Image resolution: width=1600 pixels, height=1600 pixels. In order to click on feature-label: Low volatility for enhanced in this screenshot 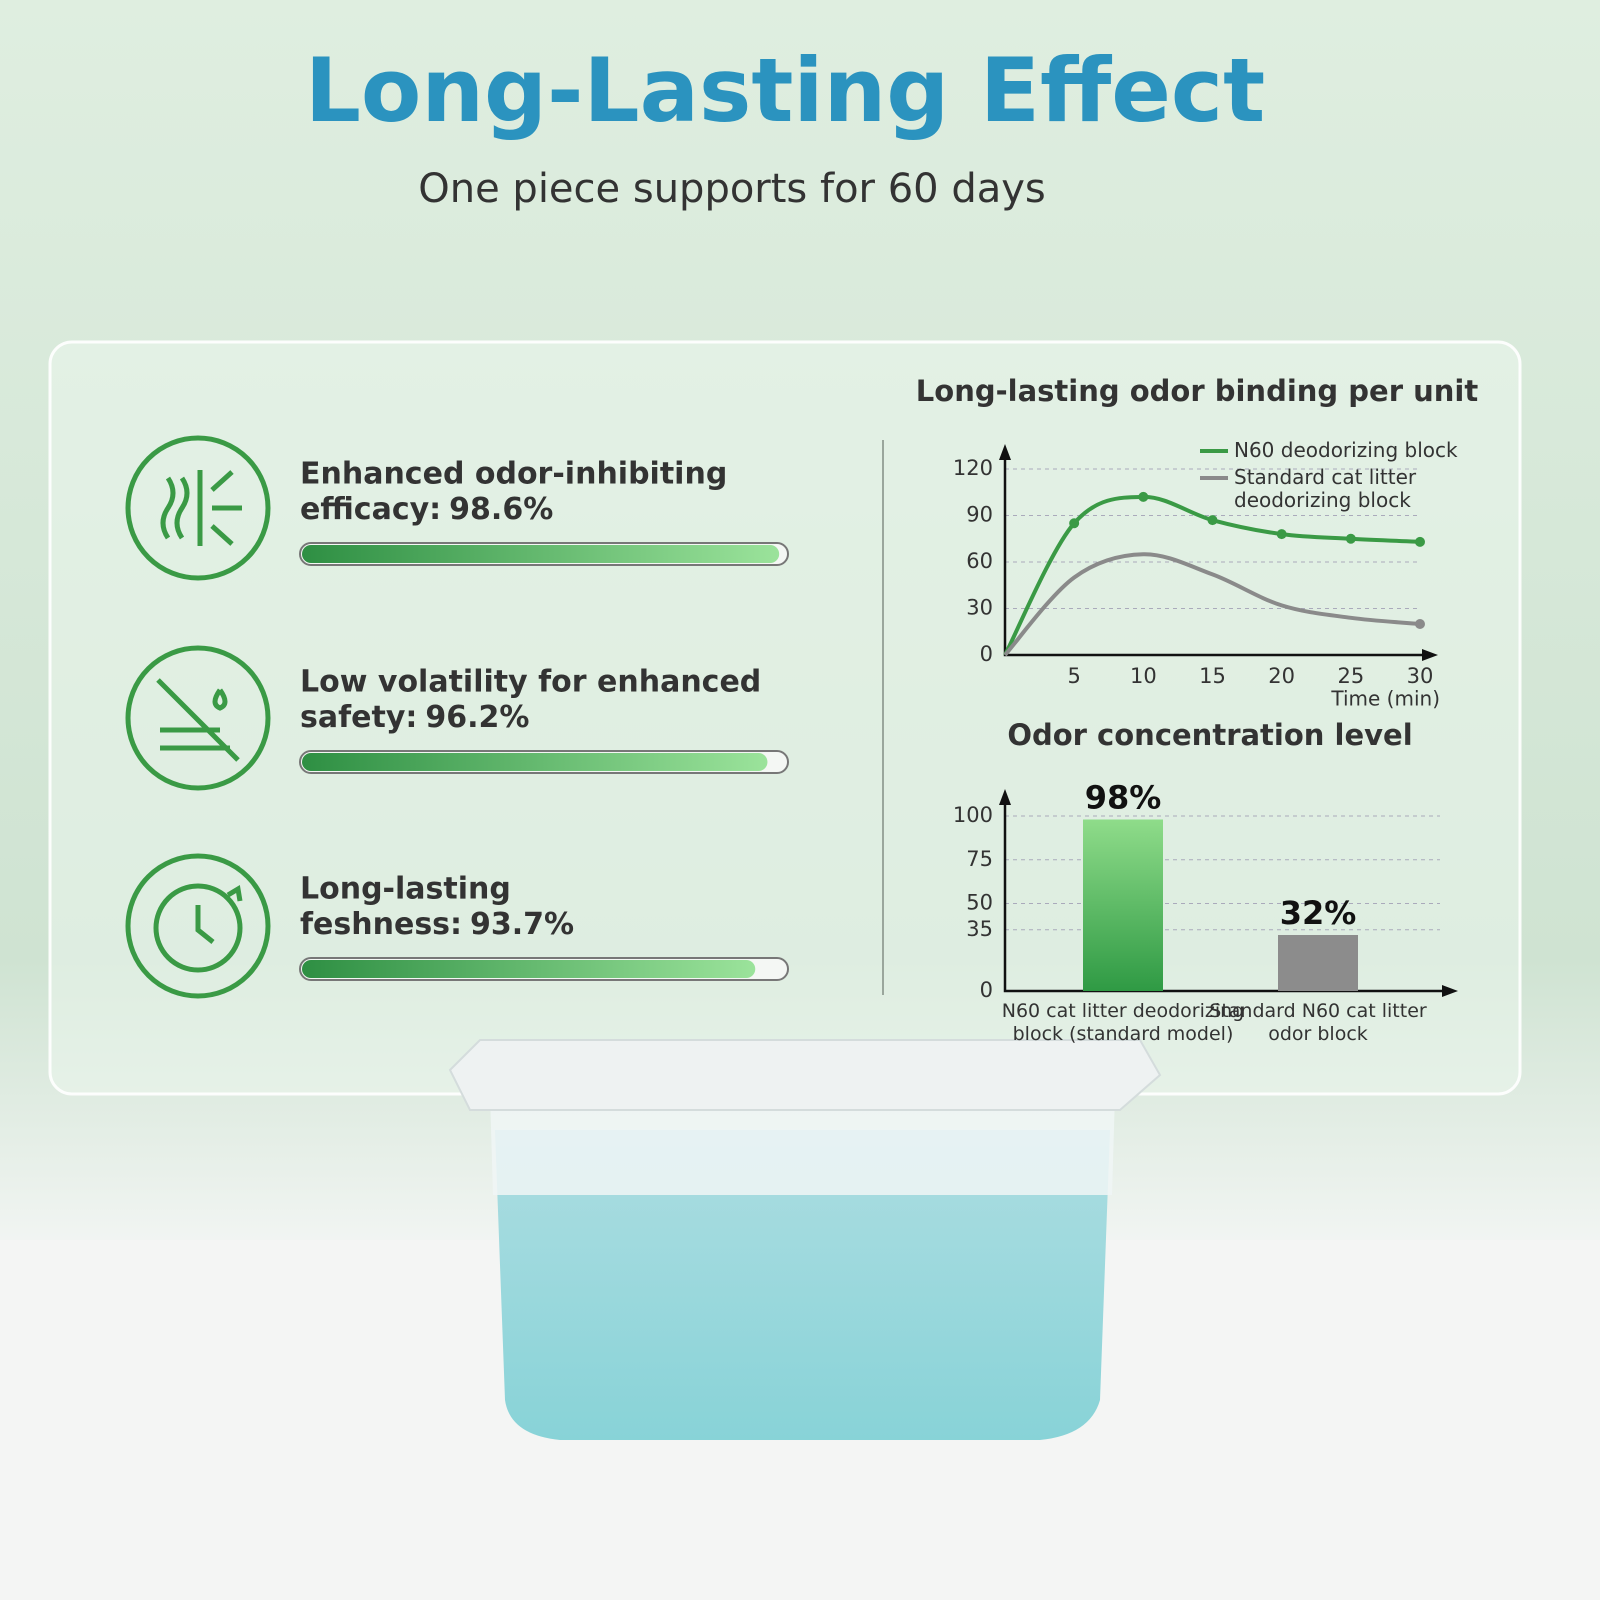, I will do `click(530, 682)`.